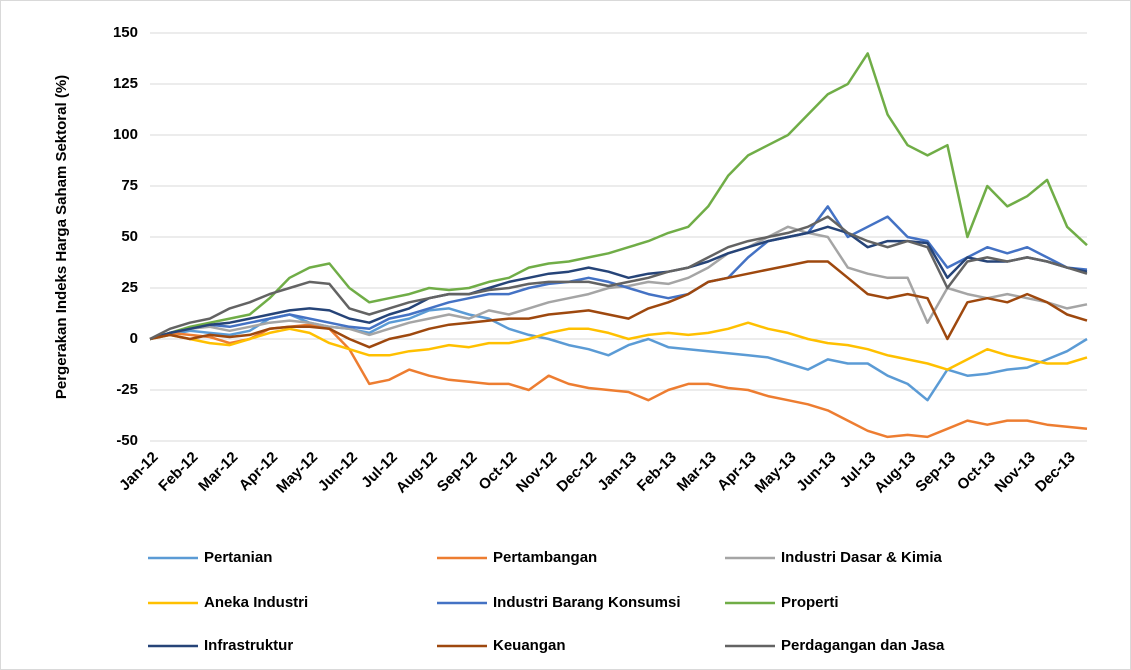 Image resolution: width=1131 pixels, height=670 pixels. What do you see at coordinates (810, 602) in the screenshot?
I see `legend-label: Properti` at bounding box center [810, 602].